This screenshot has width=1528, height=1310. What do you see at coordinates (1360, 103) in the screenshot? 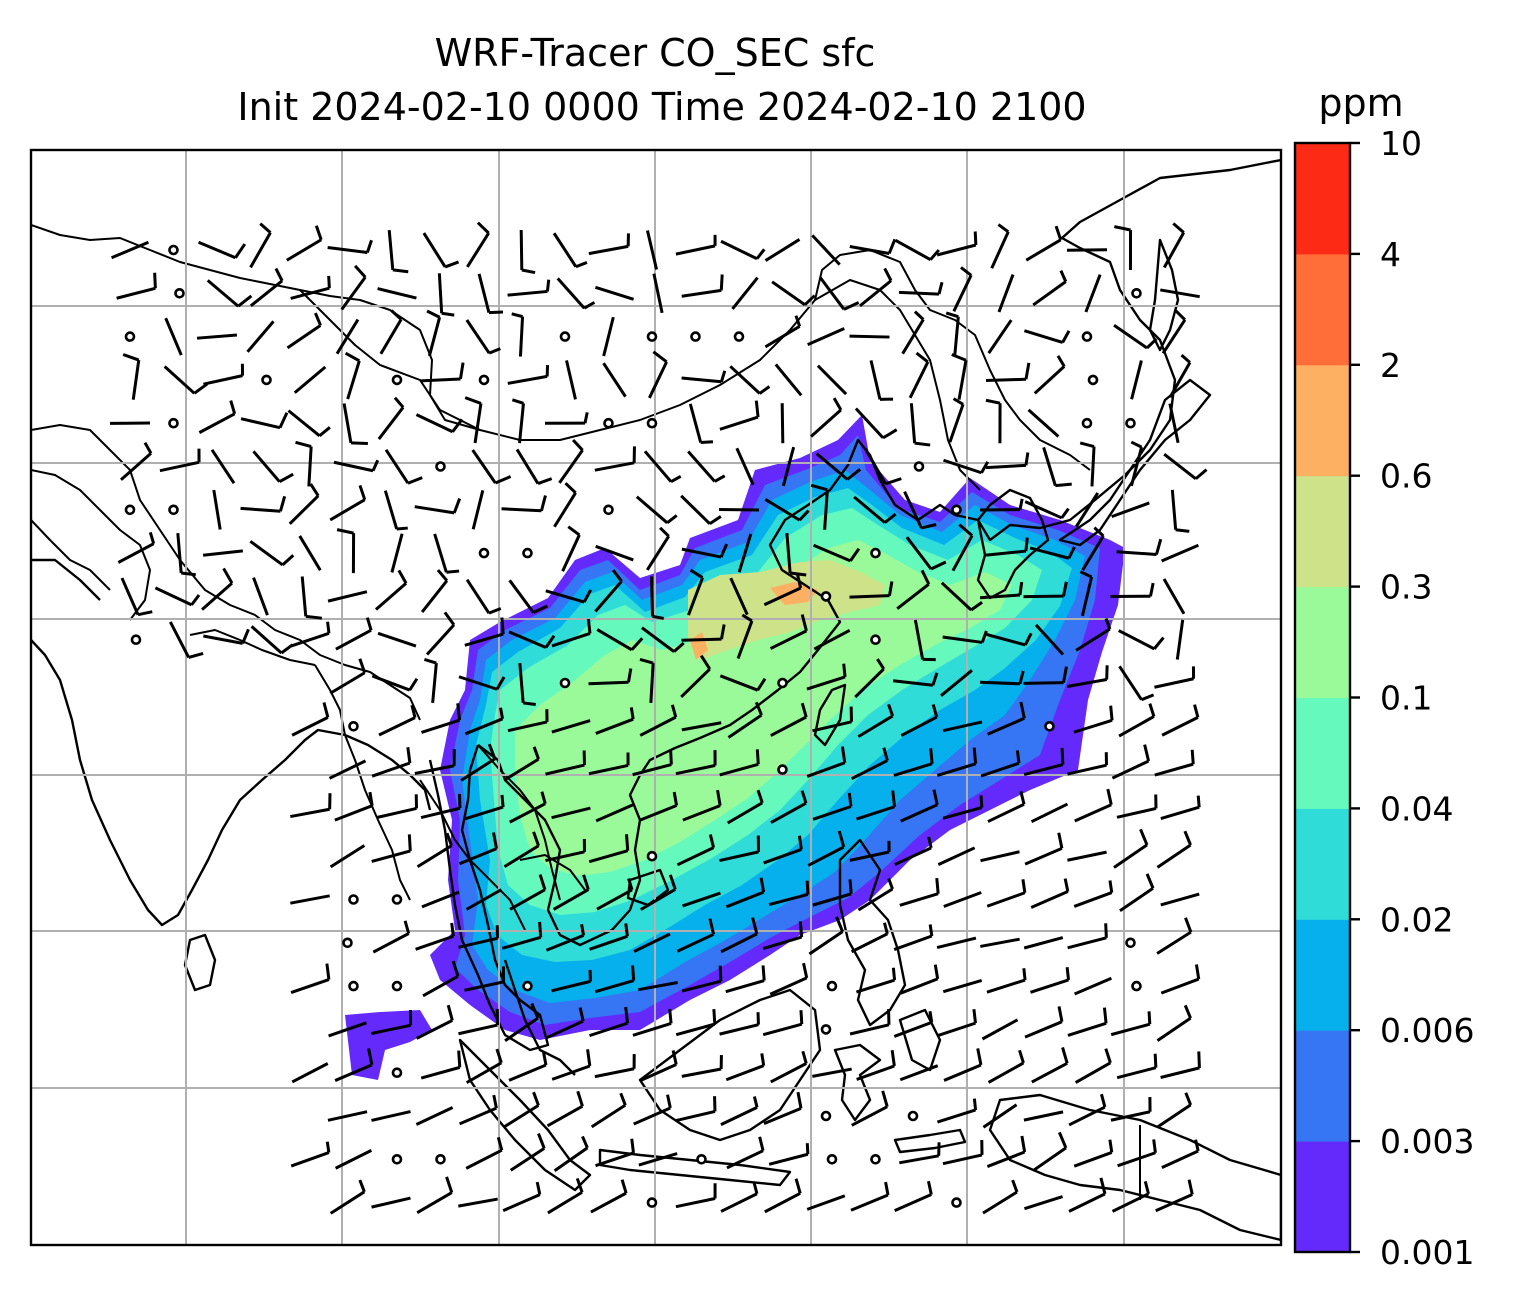
I see `colorbar-unit: ppm` at bounding box center [1360, 103].